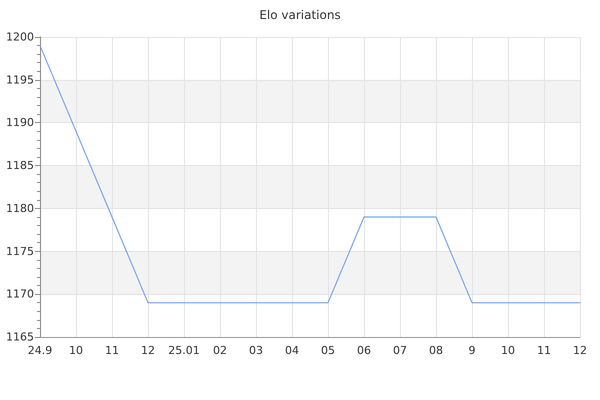  I want to click on x-tick-label: 03, so click(256, 350).